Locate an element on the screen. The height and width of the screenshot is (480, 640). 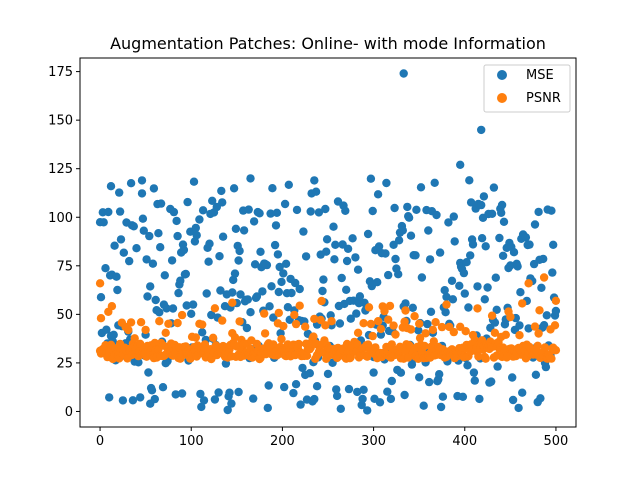
y-tick-label: 175 is located at coordinates (60, 72).